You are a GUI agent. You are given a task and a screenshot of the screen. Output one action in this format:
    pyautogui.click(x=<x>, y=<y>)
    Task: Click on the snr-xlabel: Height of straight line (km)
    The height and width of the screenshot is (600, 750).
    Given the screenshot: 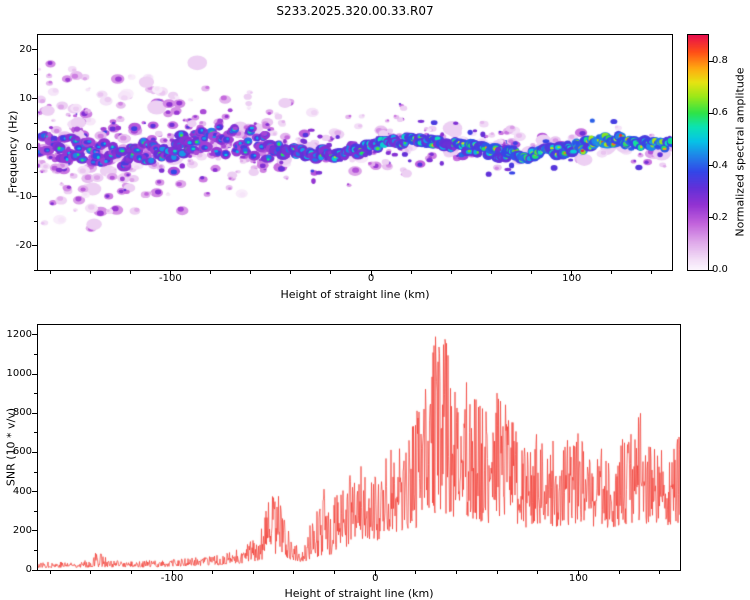 What is the action you would take?
    pyautogui.click(x=359, y=593)
    